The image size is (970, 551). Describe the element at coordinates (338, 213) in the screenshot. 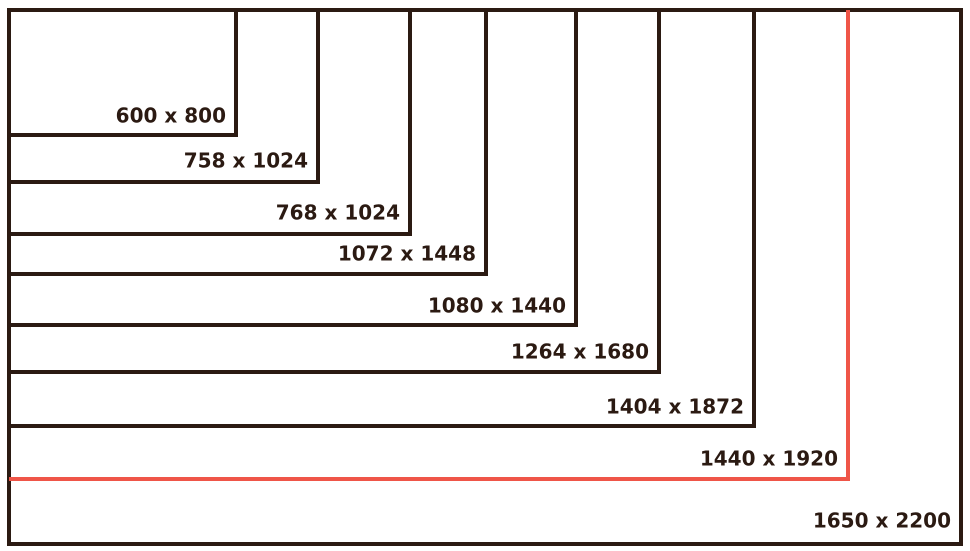

I see `frame-label: 768 x 1024` at that location.